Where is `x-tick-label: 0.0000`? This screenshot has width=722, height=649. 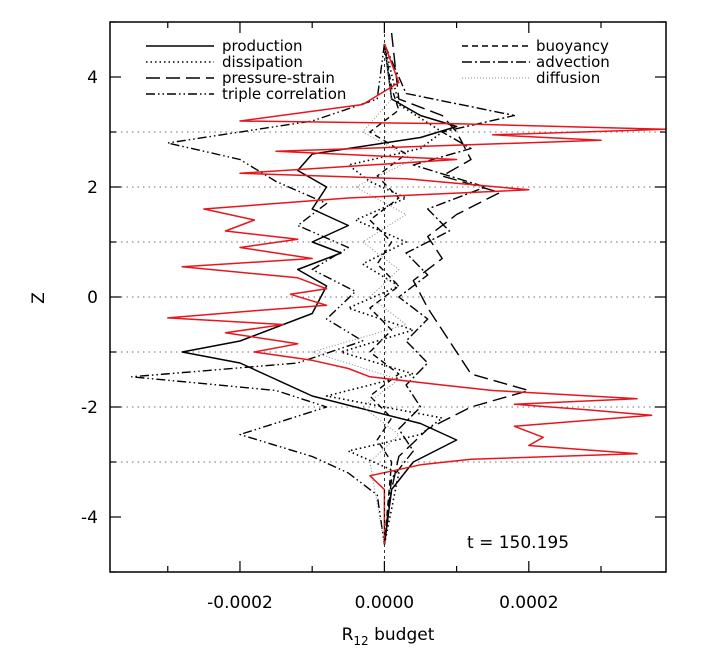
x-tick-label: 0.0000 is located at coordinates (384, 603).